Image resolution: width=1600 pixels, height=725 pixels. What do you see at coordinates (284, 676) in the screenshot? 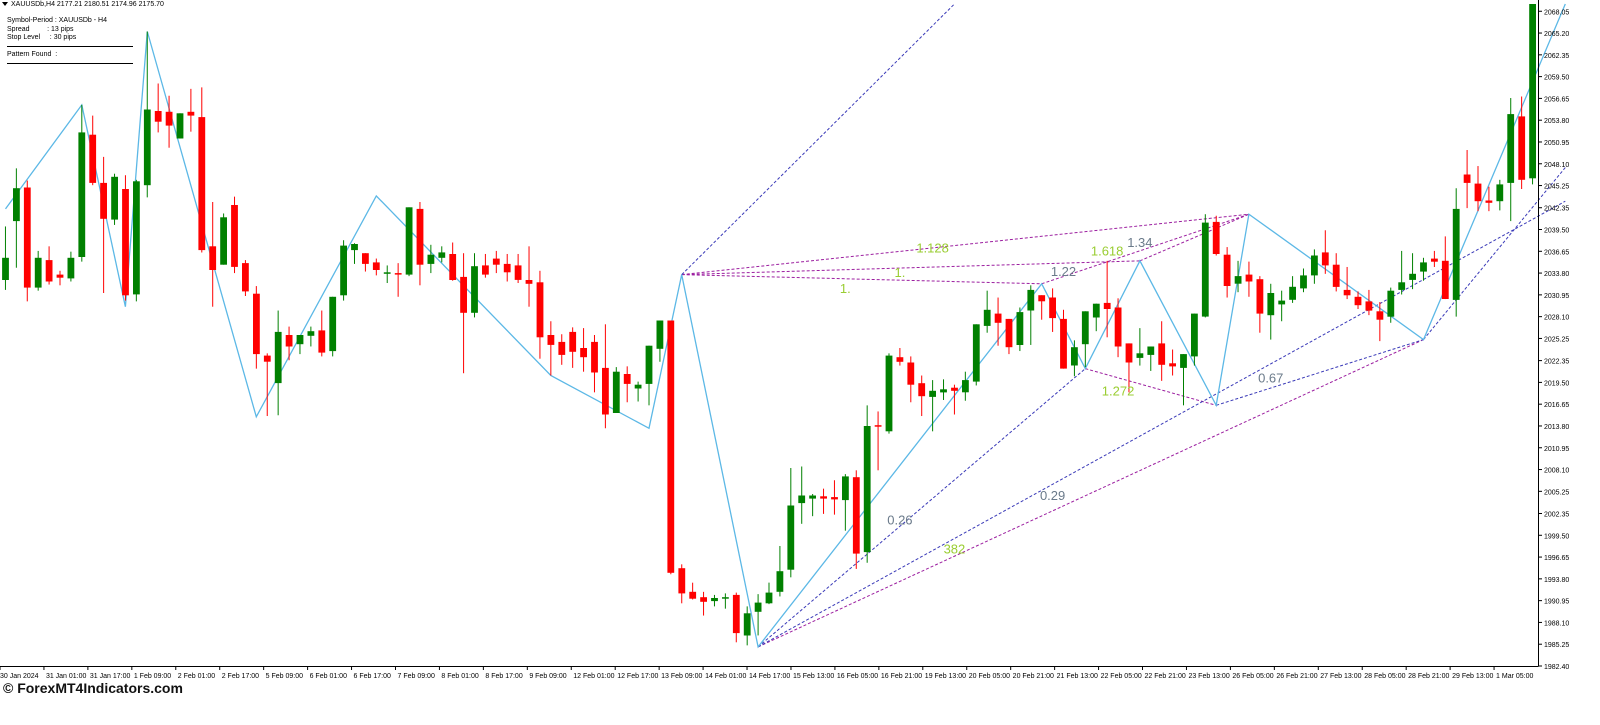
I see `x-tick-label: 5 Feb 09:00` at bounding box center [284, 676].